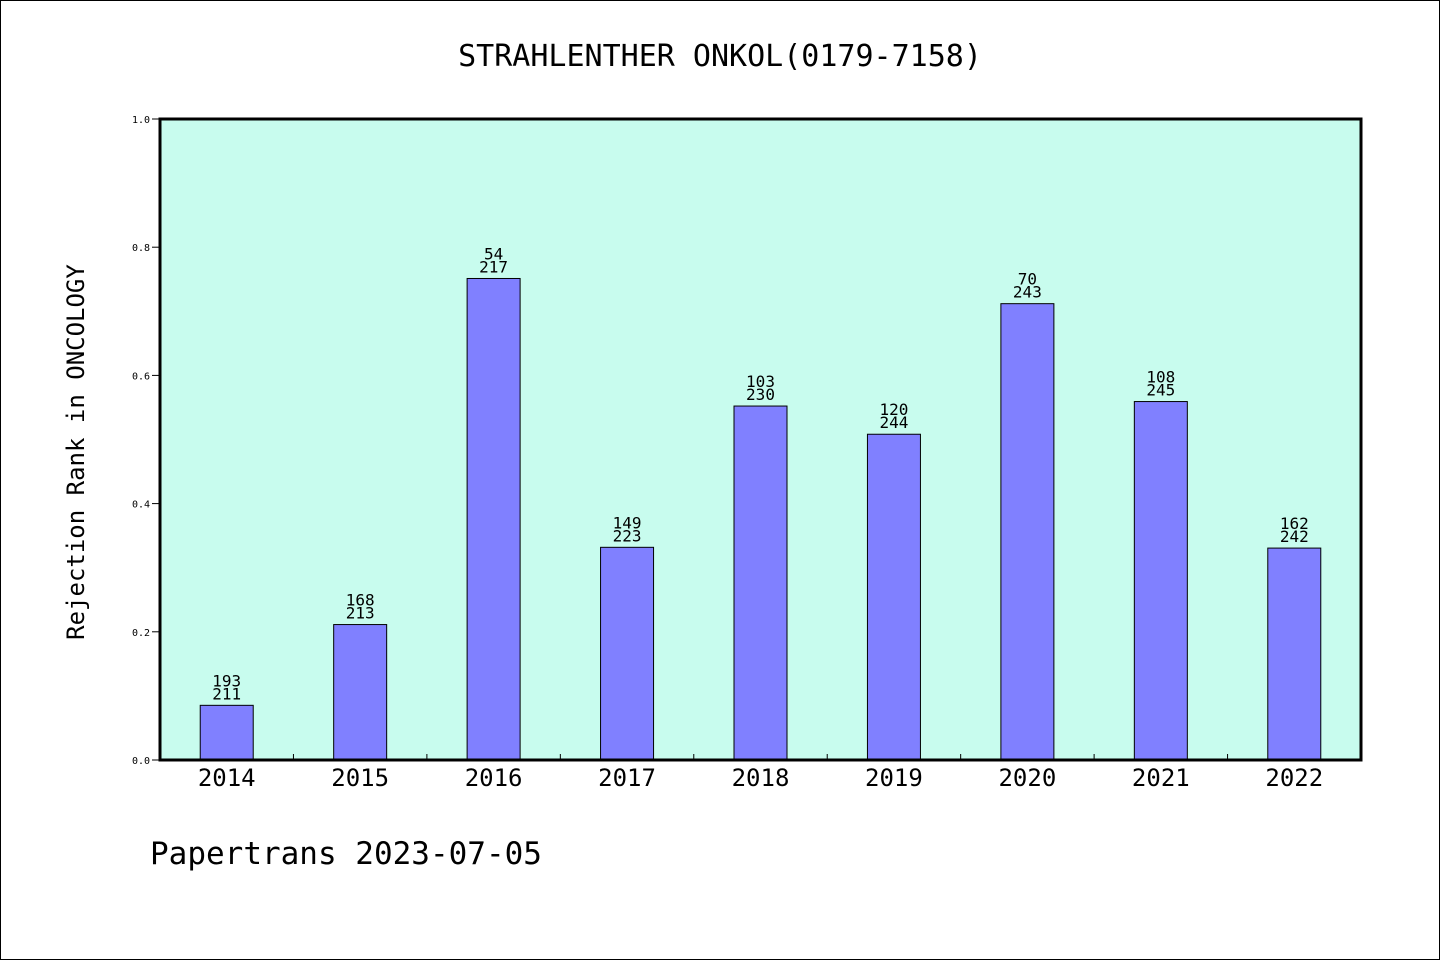 This screenshot has height=960, width=1440. I want to click on y-tick-label: 0.2, so click(141, 633).